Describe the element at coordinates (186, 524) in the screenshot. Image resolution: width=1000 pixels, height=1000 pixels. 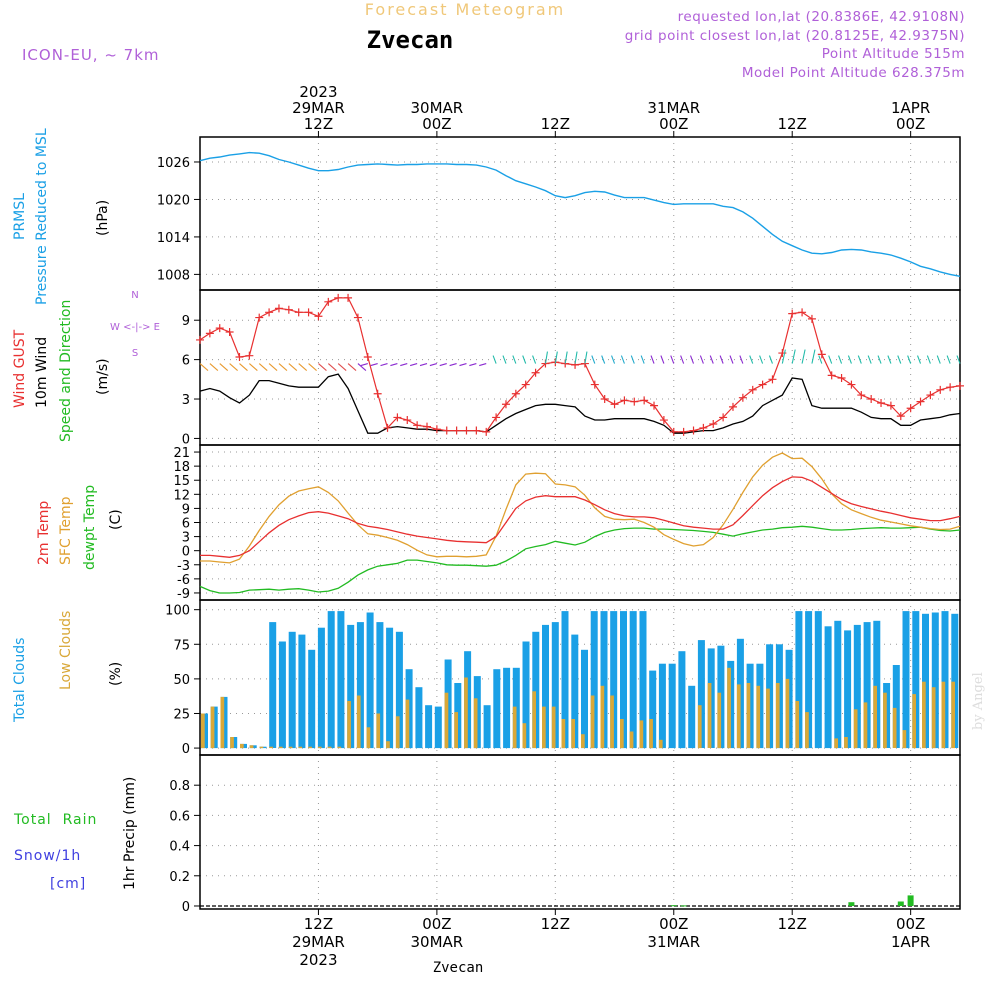
I see `y-tick-label: 6` at that location.